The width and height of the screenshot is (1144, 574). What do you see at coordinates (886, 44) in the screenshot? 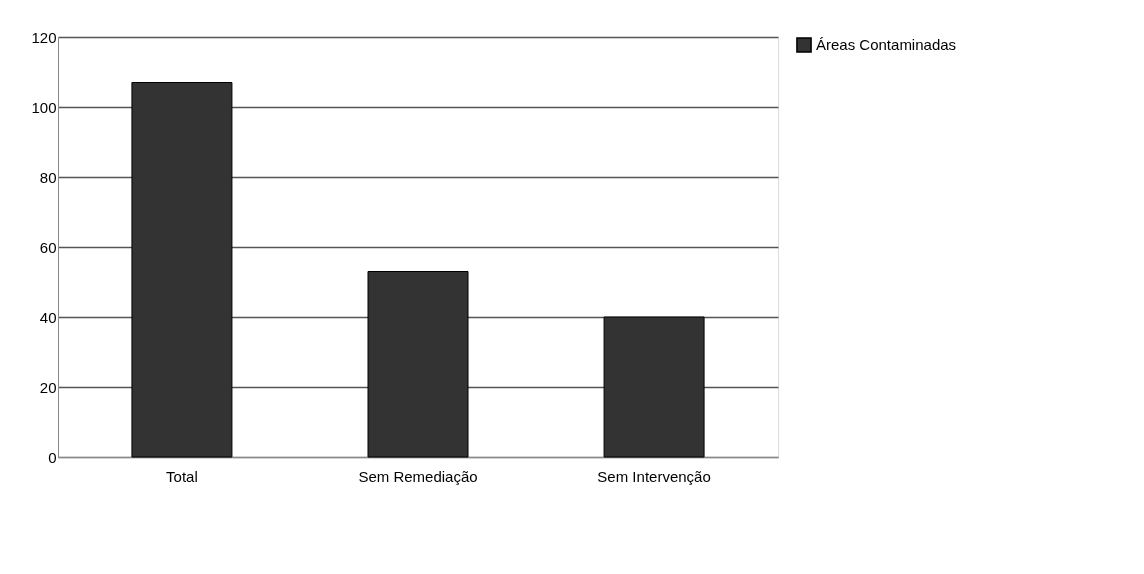
I see `legend-label: Áreas Contaminadas` at bounding box center [886, 44].